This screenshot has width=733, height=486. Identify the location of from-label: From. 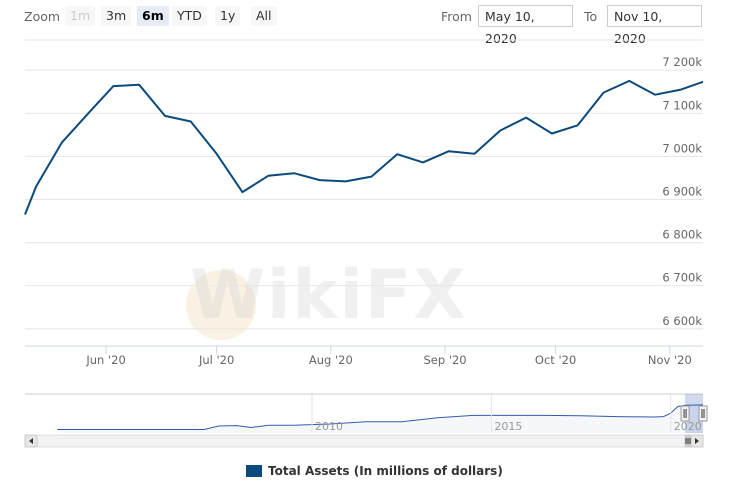
(456, 16).